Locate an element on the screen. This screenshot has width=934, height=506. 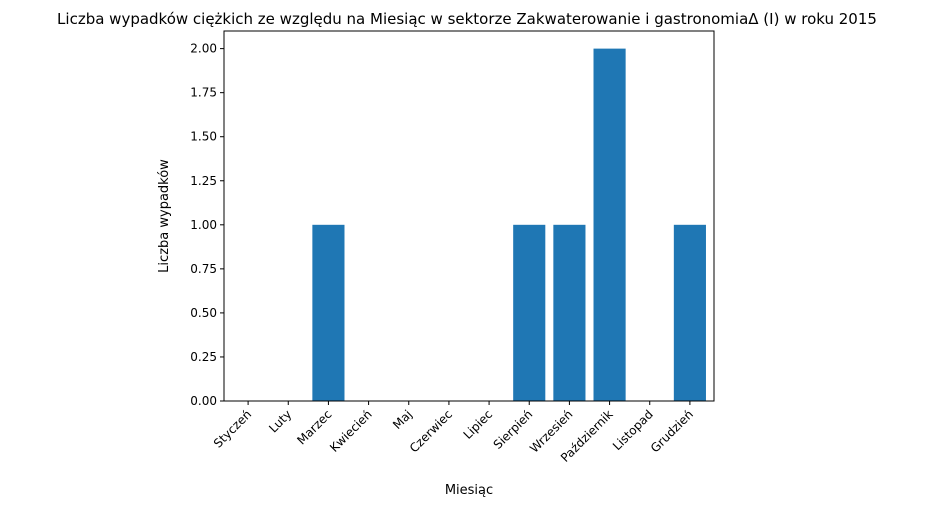
x-tick-label: Marzec is located at coordinates (314, 427).